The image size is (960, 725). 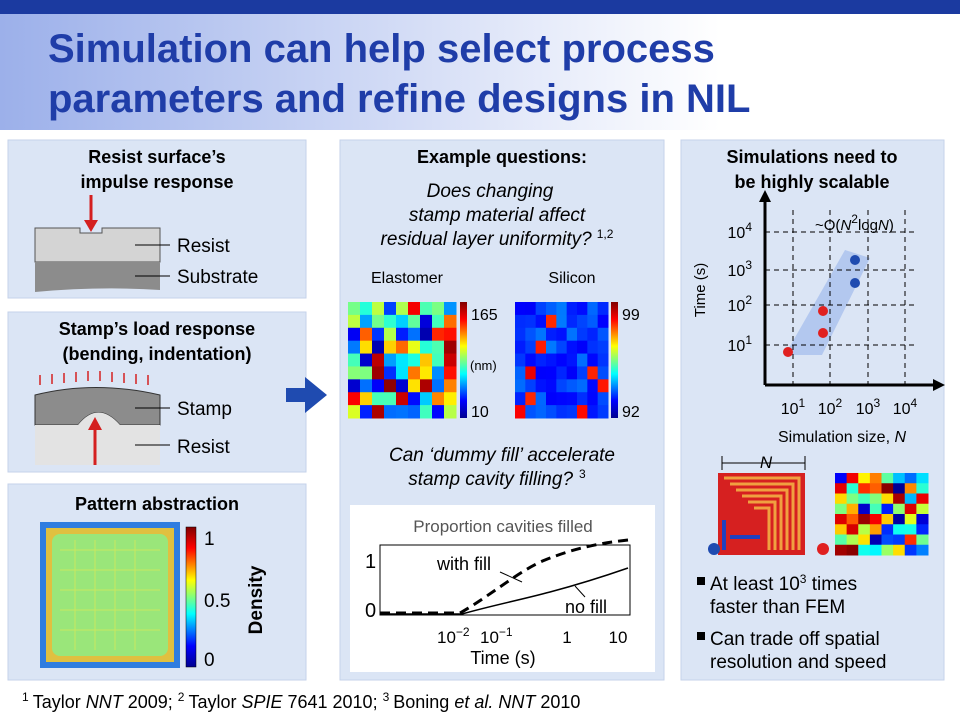 I want to click on tick-label: 10³, so click(x=868, y=407).